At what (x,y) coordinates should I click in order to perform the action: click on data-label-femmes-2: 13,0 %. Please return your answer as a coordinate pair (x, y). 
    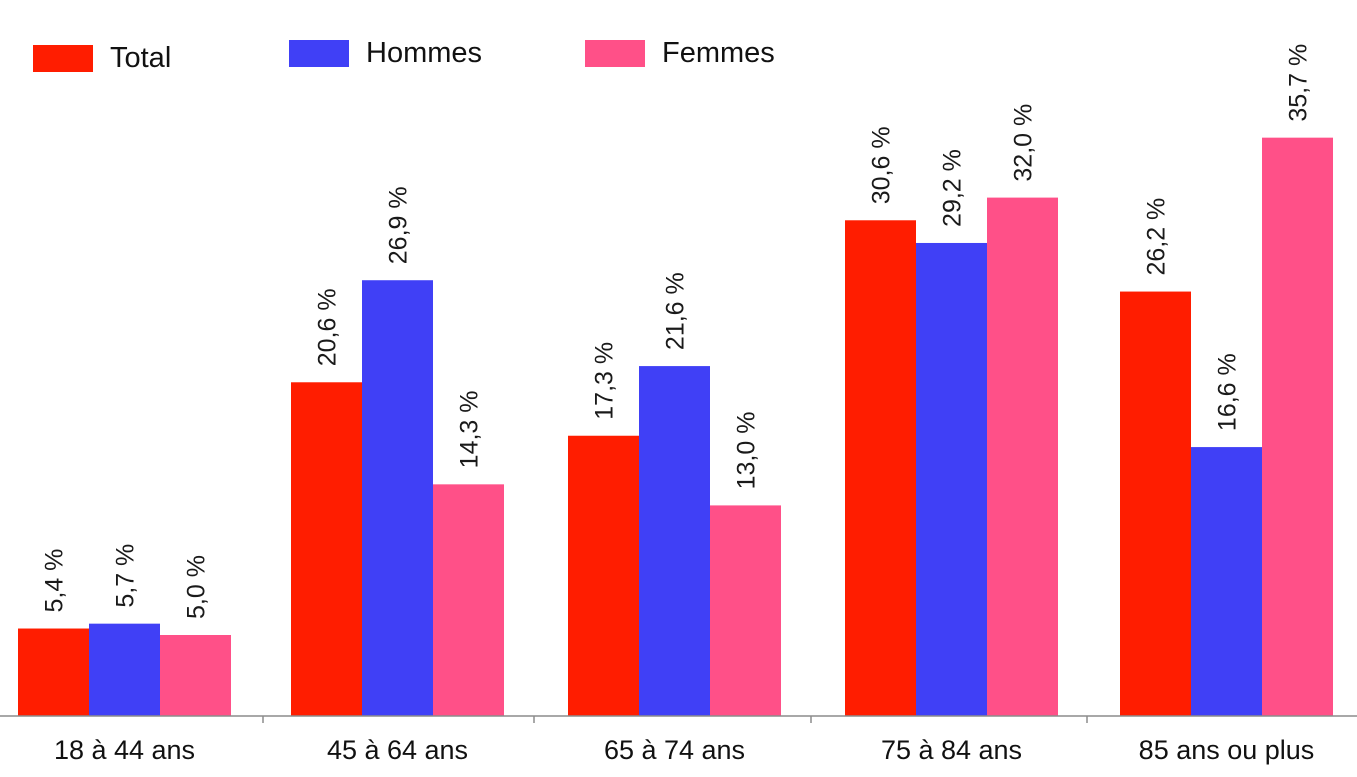
    Looking at the image, I should click on (747, 451).